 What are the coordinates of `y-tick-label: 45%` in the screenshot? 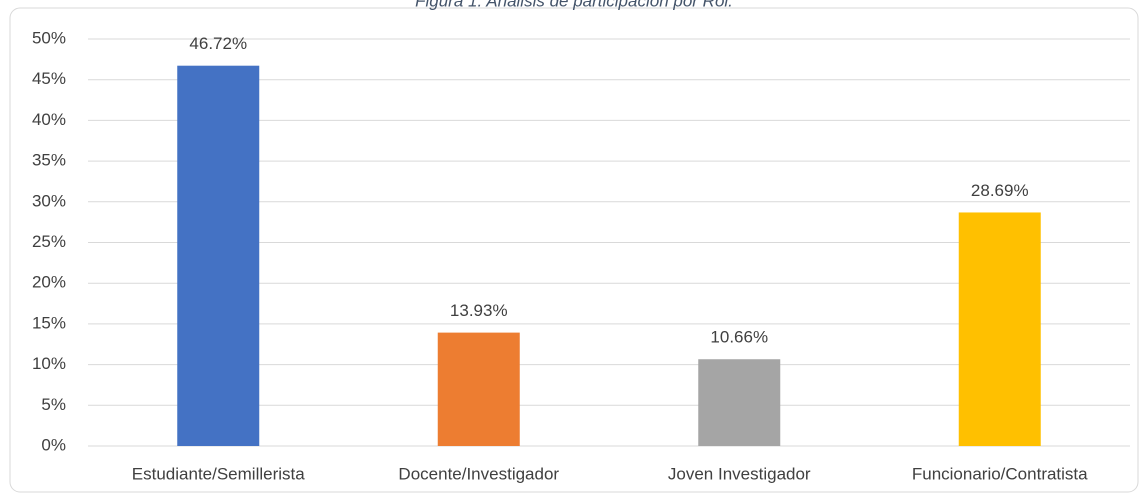 It's located at (49, 78).